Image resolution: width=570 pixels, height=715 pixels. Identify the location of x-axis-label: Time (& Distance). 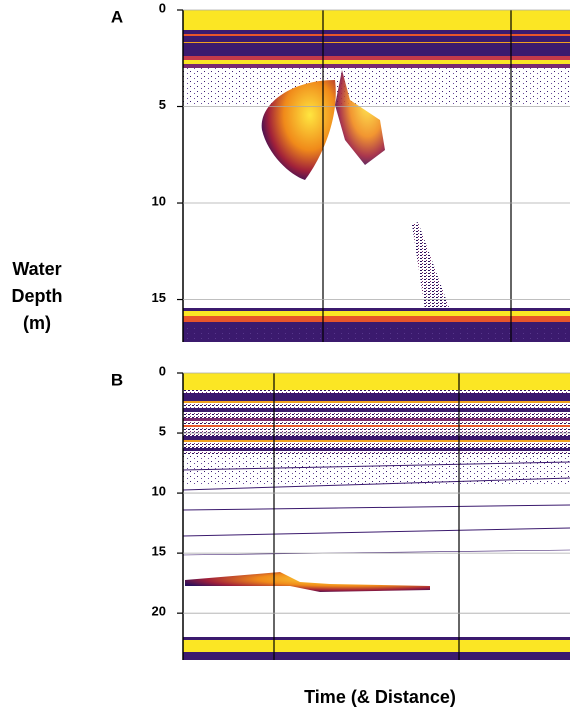
(380, 697).